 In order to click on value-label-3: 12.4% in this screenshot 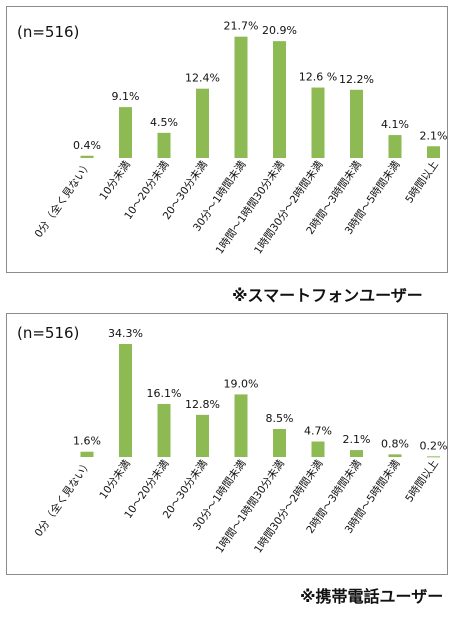, I will do `click(202, 78)`.